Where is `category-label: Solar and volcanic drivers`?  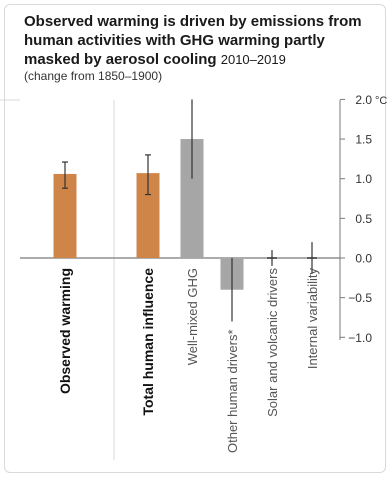
category-label: Solar and volcanic drivers is located at coordinates (272, 342).